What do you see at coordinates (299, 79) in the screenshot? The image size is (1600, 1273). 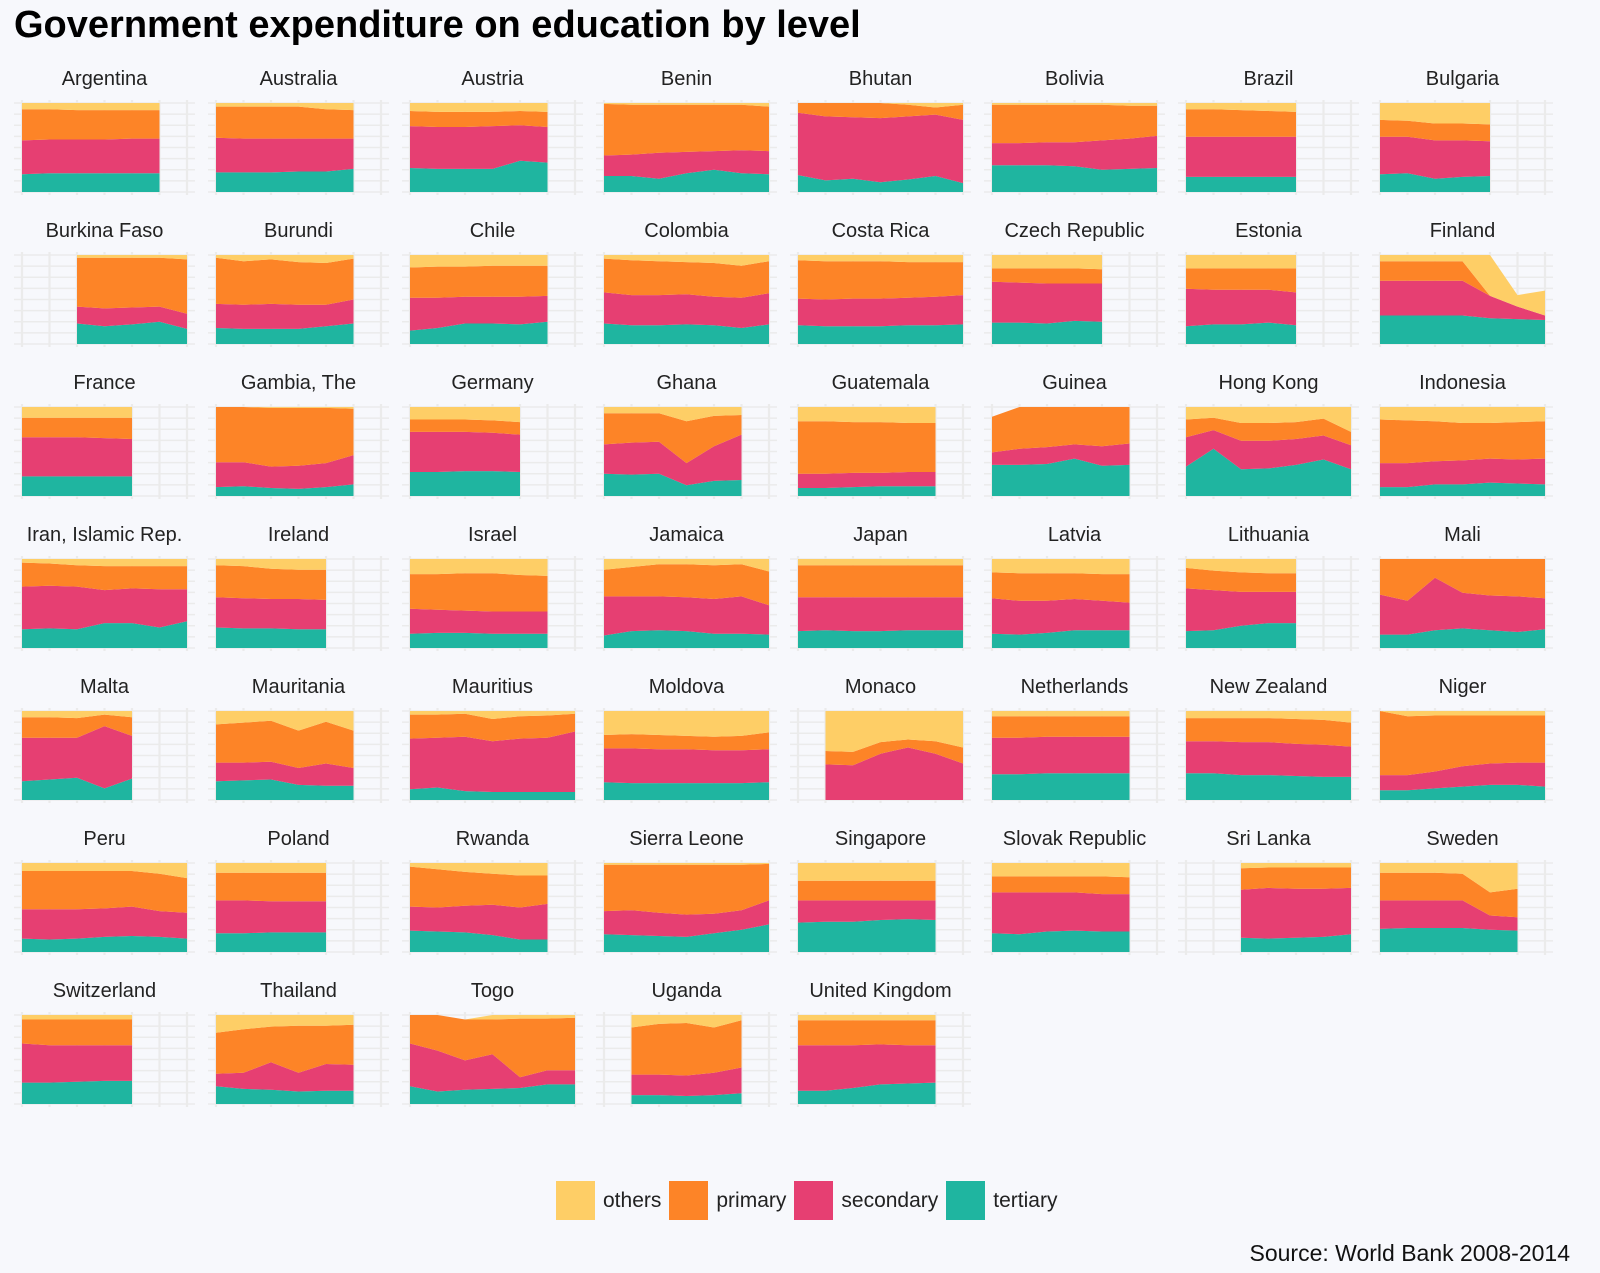 I see `panel-title: Australia` at bounding box center [299, 79].